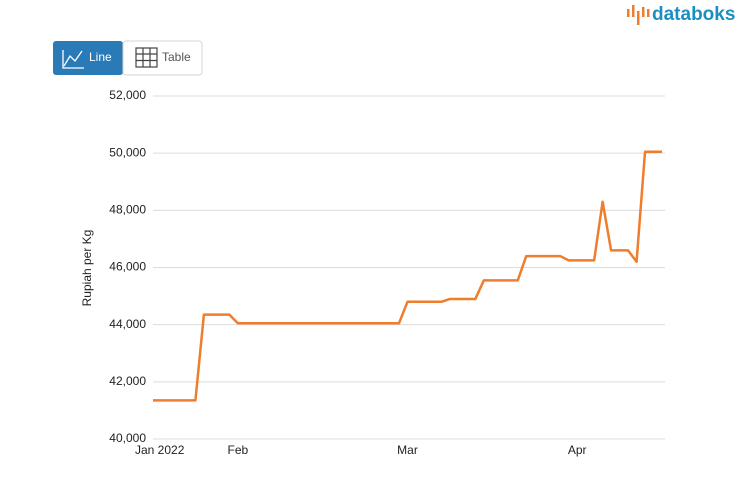 This screenshot has height=503, width=753. I want to click on y-tick-label: 44,000, so click(127, 324).